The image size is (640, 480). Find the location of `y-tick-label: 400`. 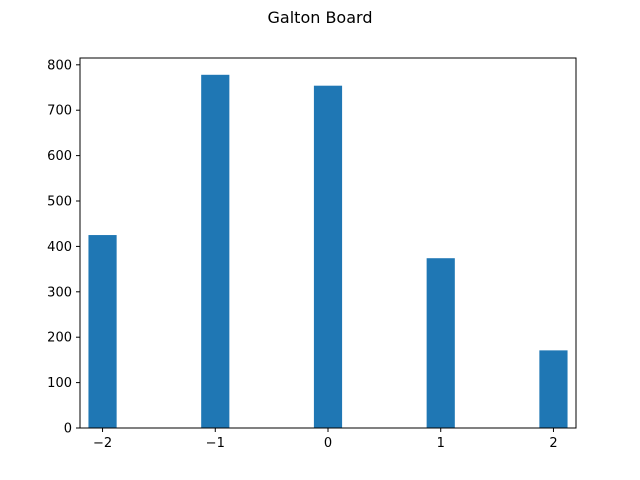

y-tick-label: 400 is located at coordinates (59, 247).